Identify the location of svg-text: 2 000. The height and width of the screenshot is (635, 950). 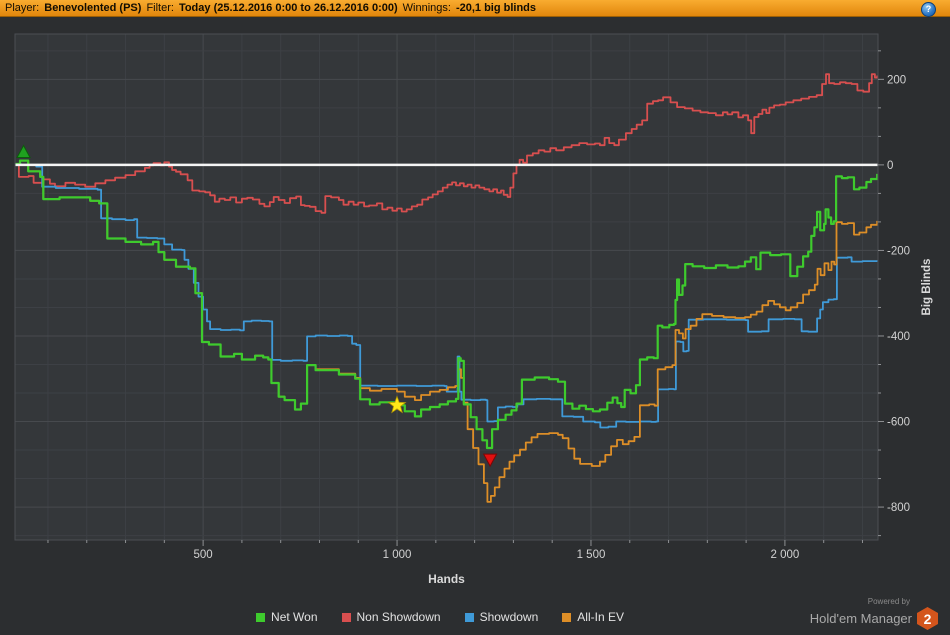
(785, 555).